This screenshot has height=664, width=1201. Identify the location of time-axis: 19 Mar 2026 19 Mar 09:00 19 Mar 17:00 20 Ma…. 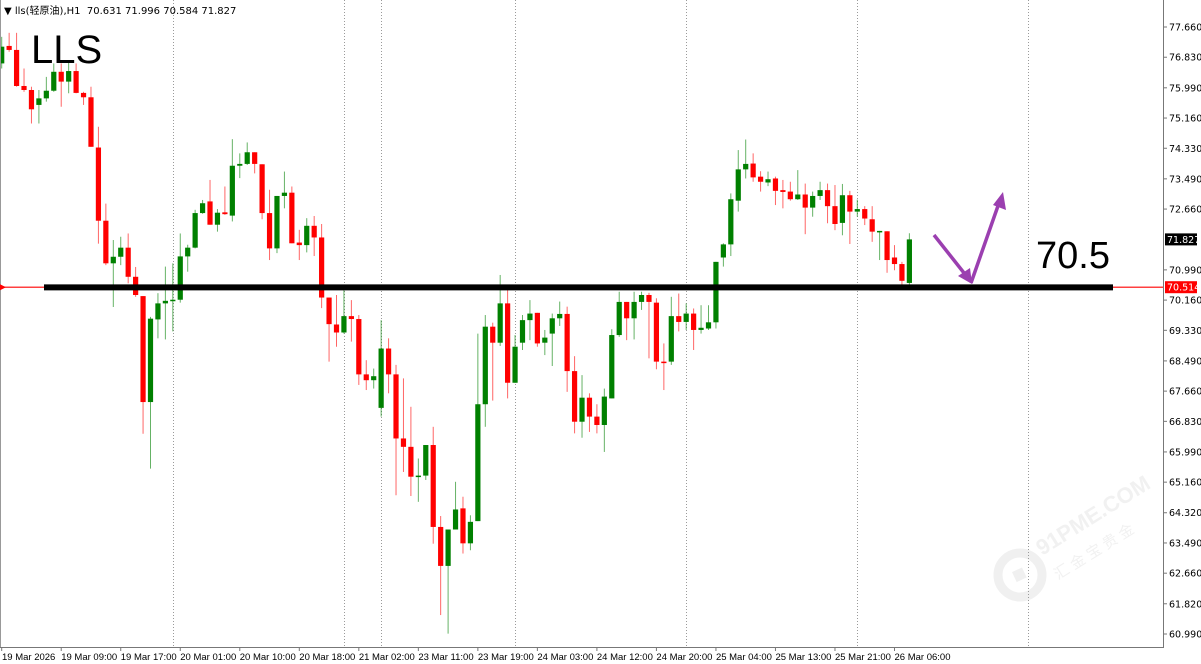
(476, 655).